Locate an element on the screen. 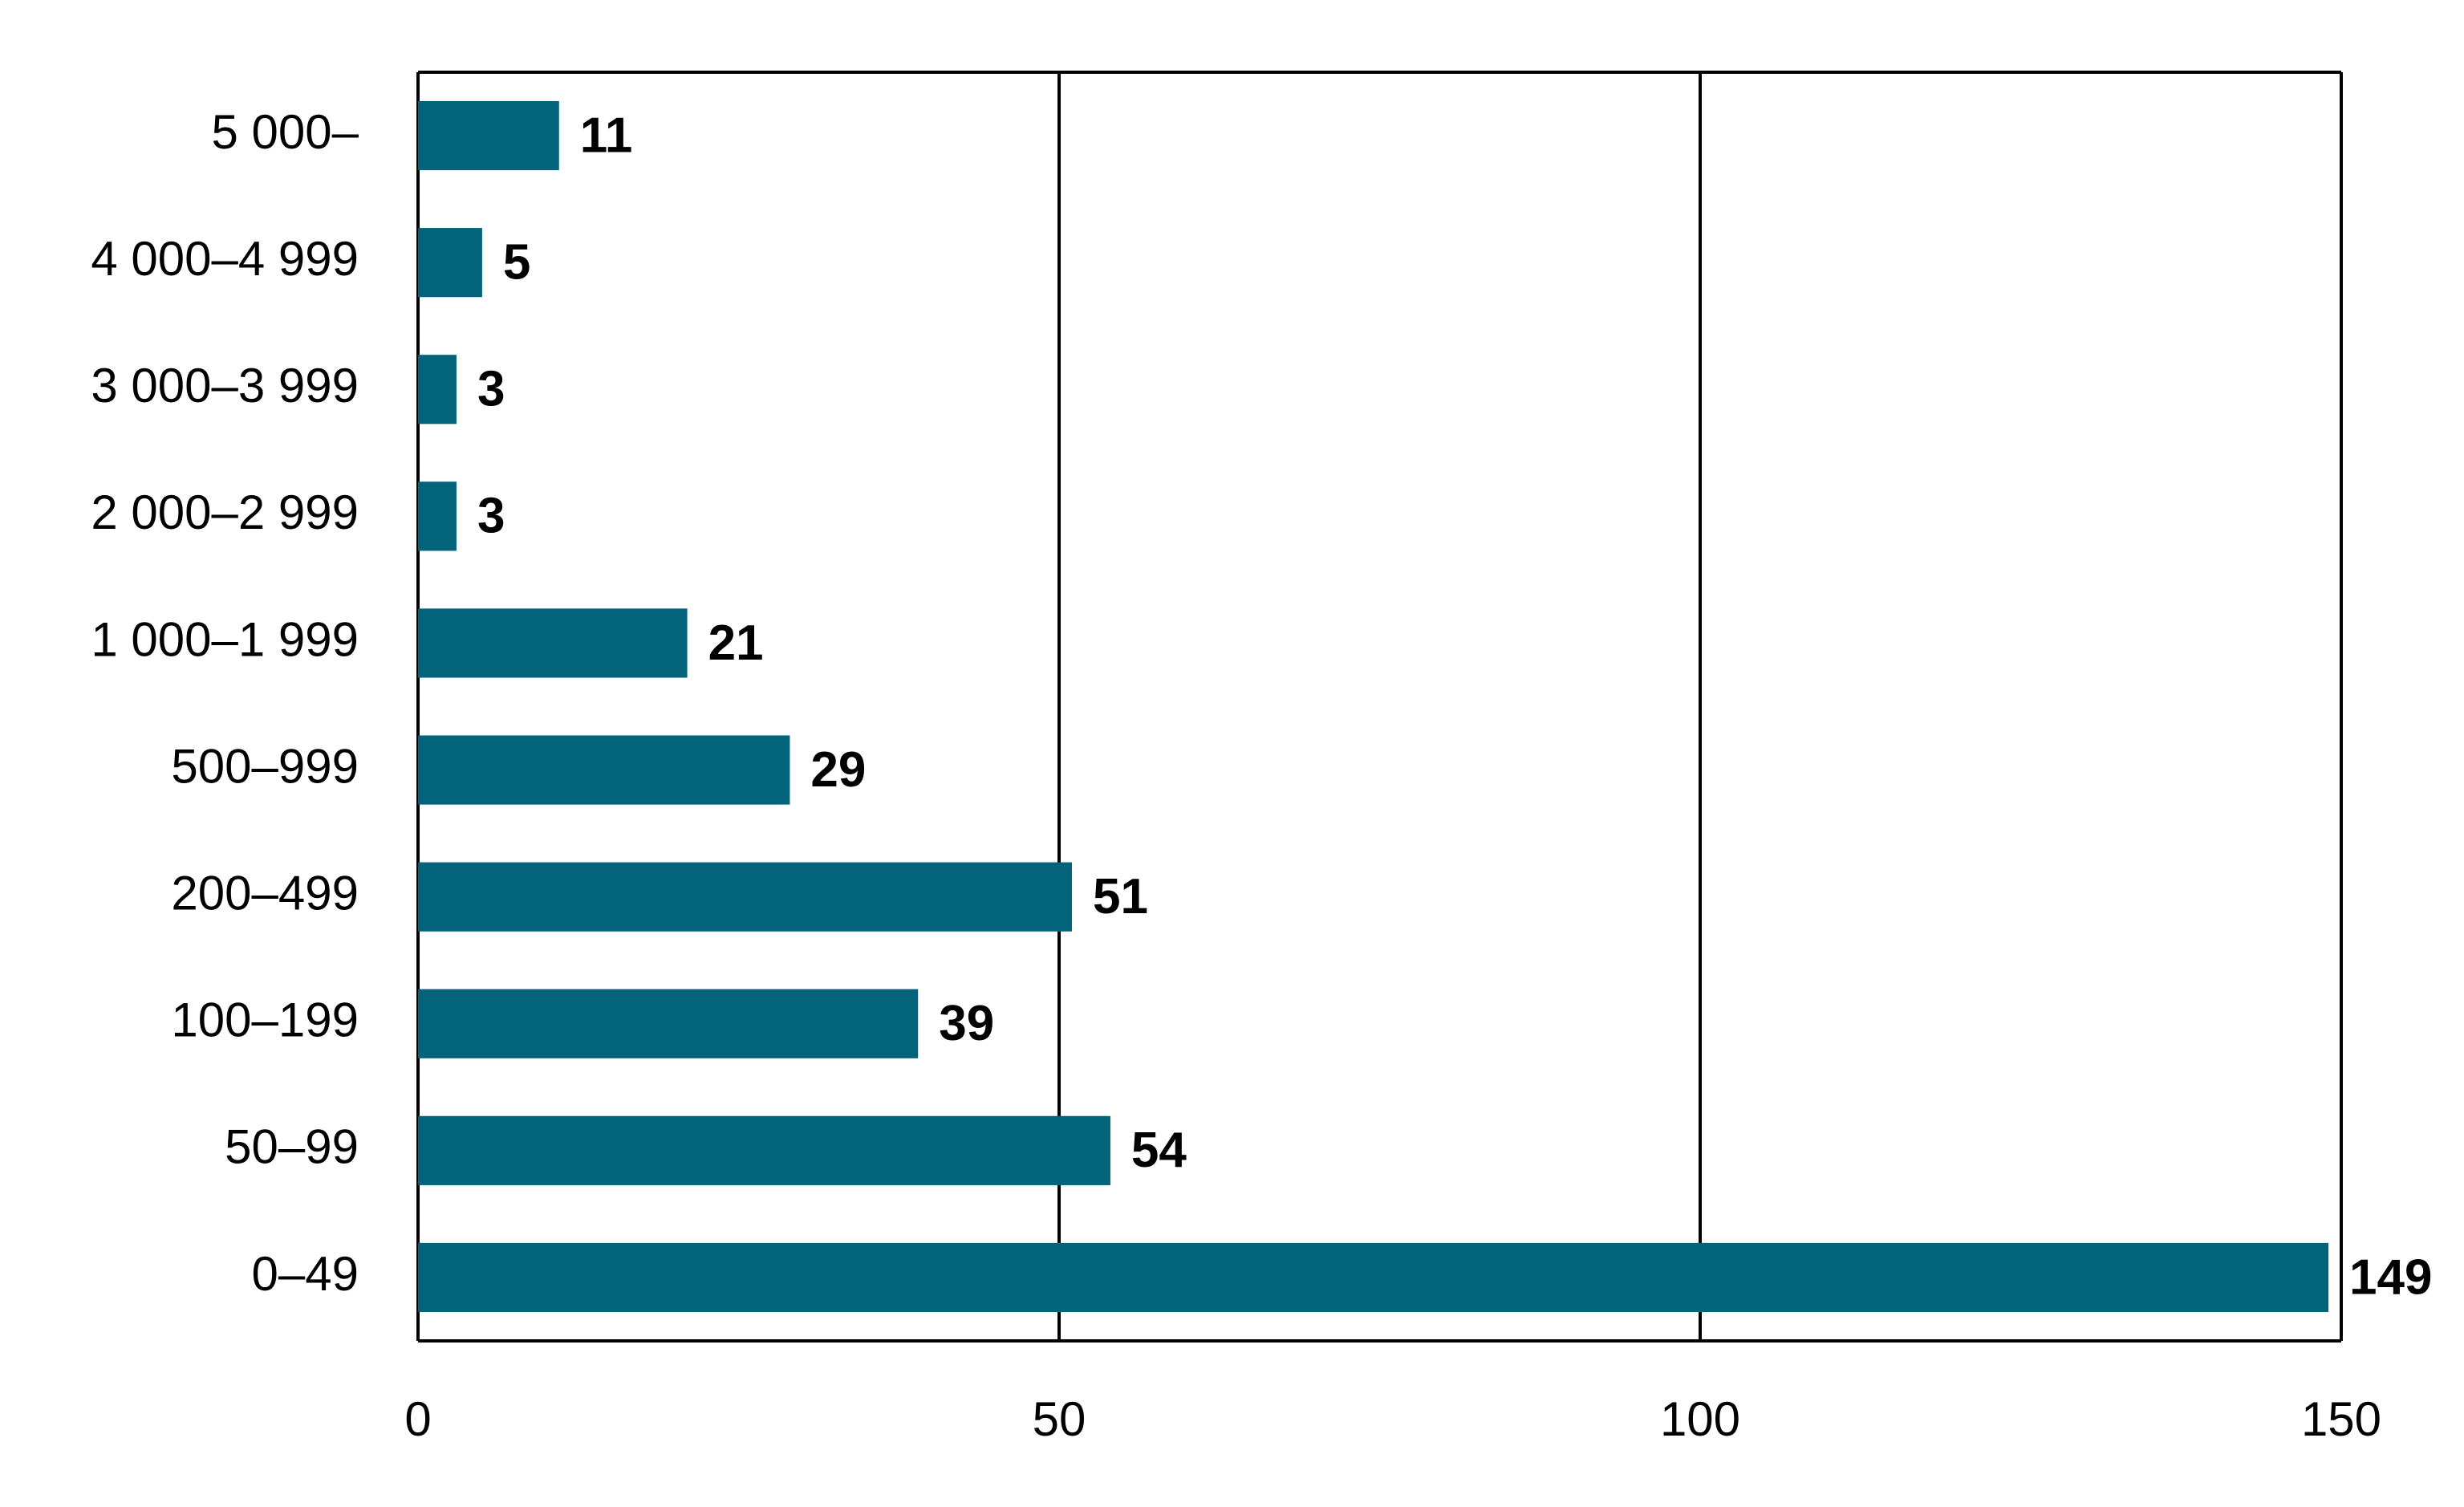  y-tick-label: 1 000–1 999 is located at coordinates (225, 639).